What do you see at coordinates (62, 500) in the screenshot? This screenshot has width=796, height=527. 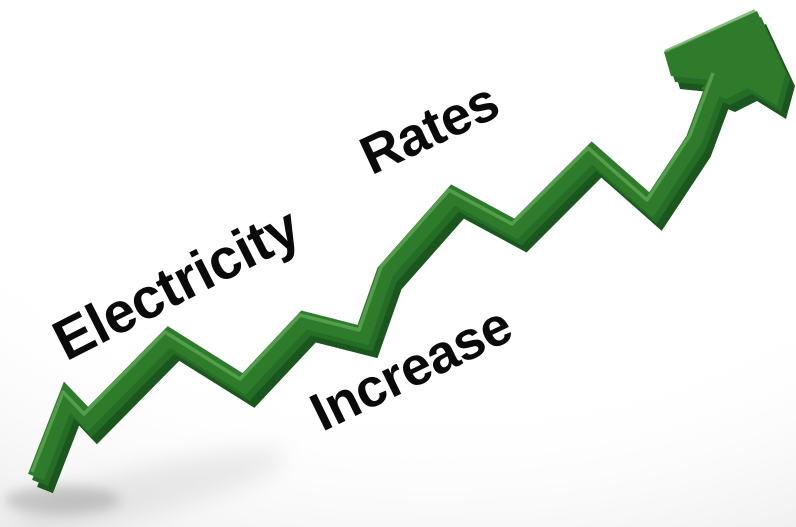 I see `ground-shadow-core` at bounding box center [62, 500].